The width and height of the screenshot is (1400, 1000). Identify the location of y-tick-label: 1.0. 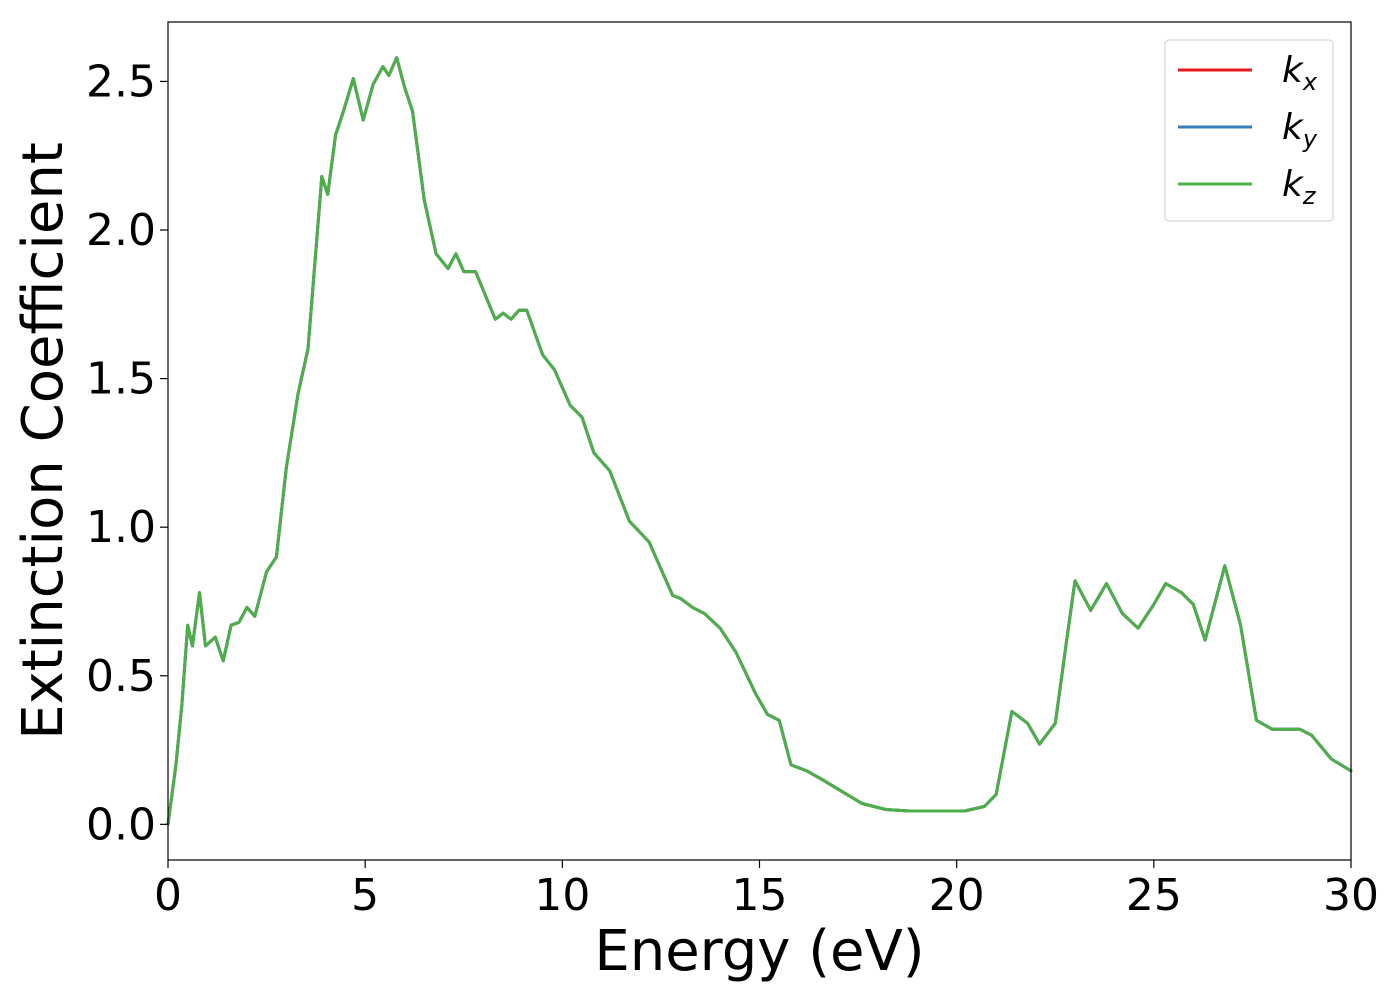
(121, 527).